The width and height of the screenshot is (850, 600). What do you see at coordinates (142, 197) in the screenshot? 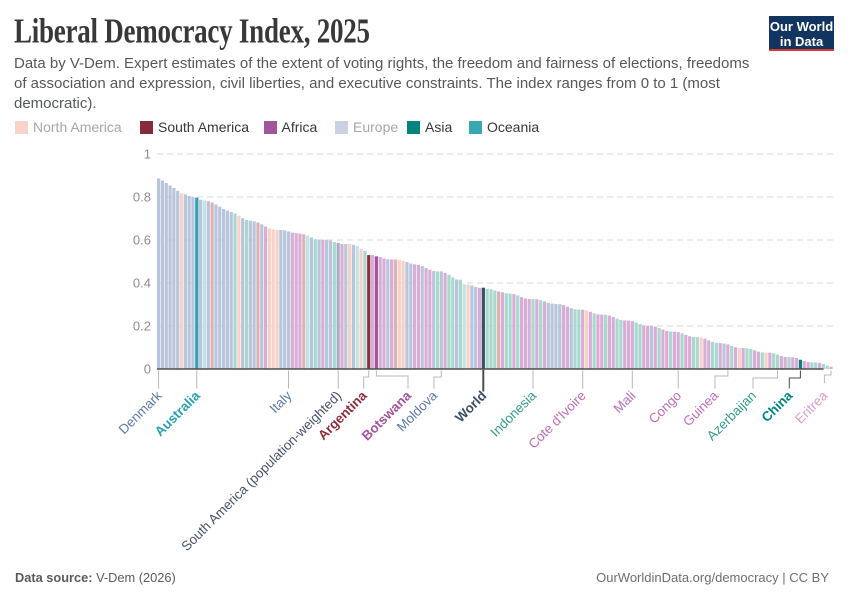
I see `svg-text: 0.8` at bounding box center [142, 197].